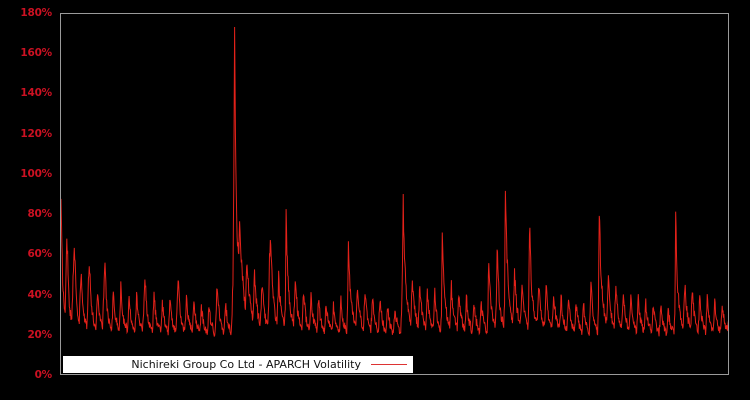 This screenshot has height=400, width=750. What do you see at coordinates (43, 375) in the screenshot?
I see `y-axis-tick-label: 0%` at bounding box center [43, 375].